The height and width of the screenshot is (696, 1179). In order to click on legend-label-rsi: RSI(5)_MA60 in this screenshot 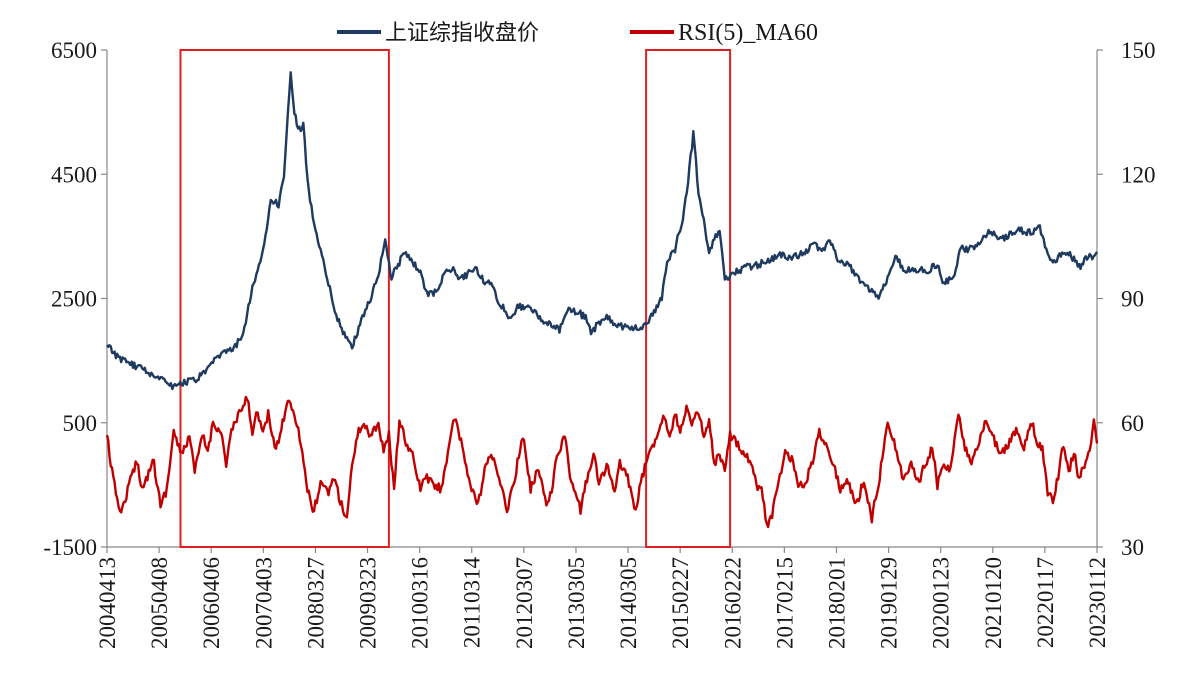, I will do `click(748, 33)`.